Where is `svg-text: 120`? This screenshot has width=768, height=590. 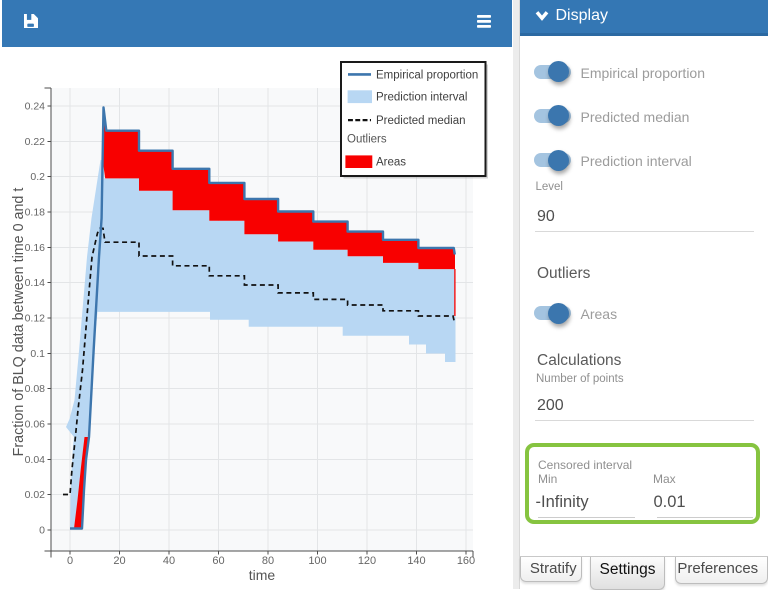
svg-text: 120 is located at coordinates (367, 561).